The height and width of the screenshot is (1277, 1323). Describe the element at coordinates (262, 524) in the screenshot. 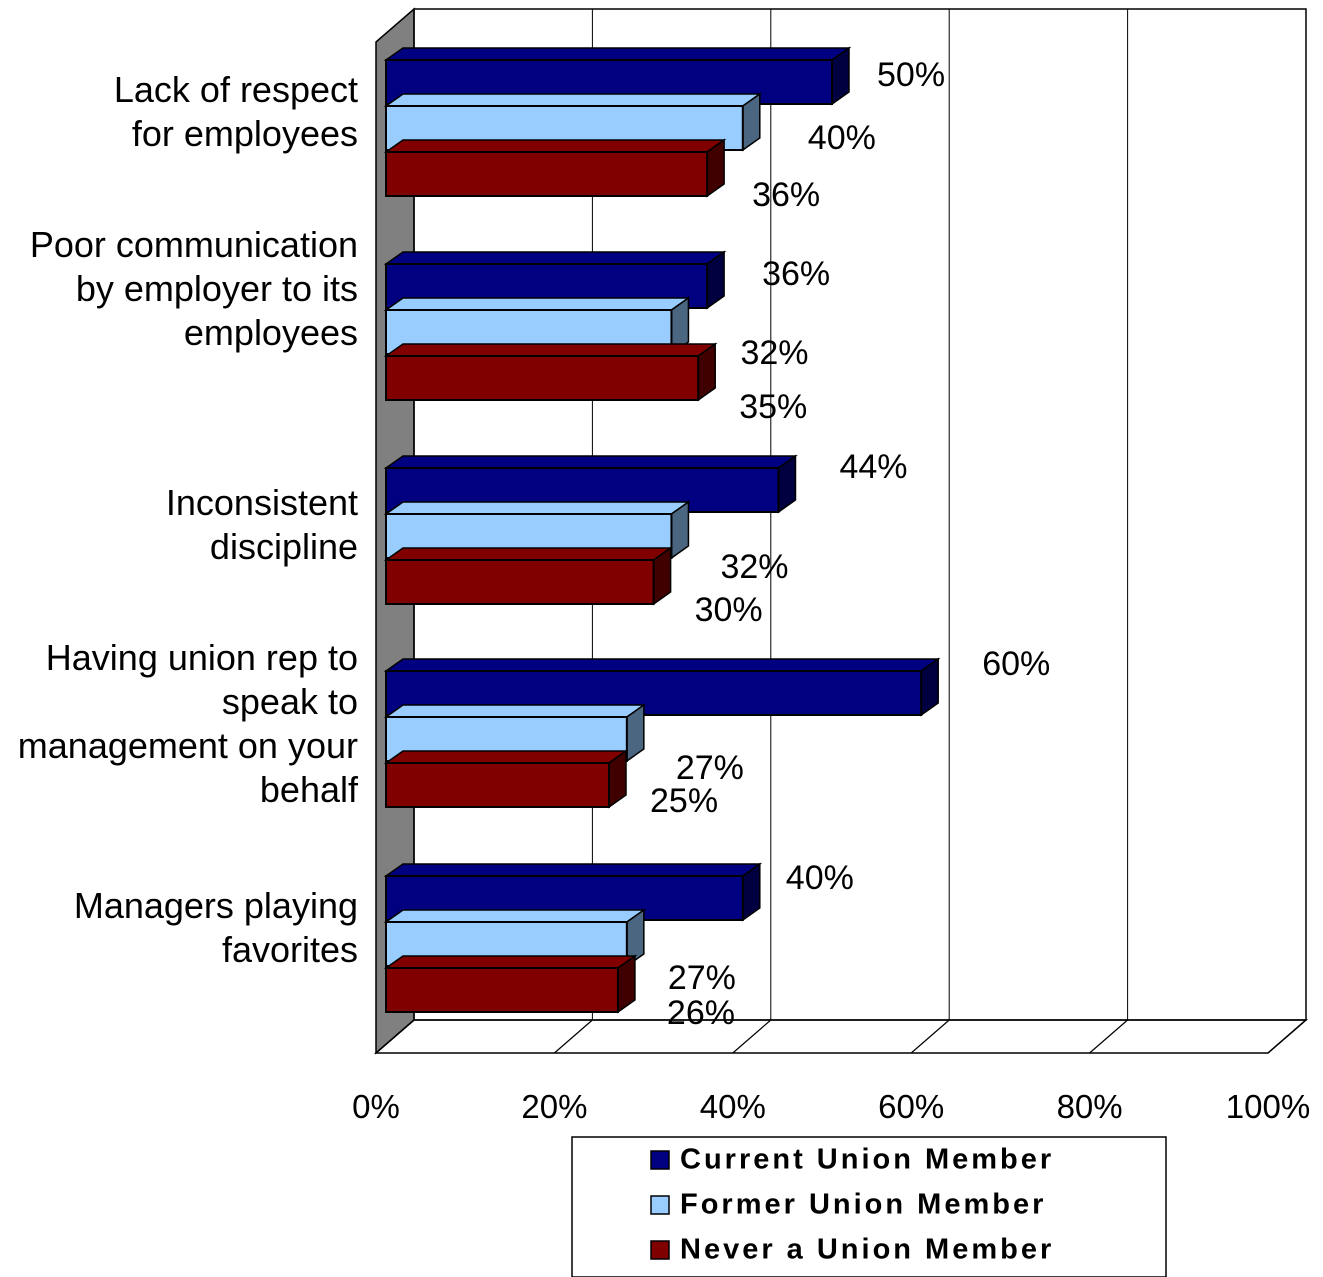

I see `category-label: Inconsistent discipline` at that location.